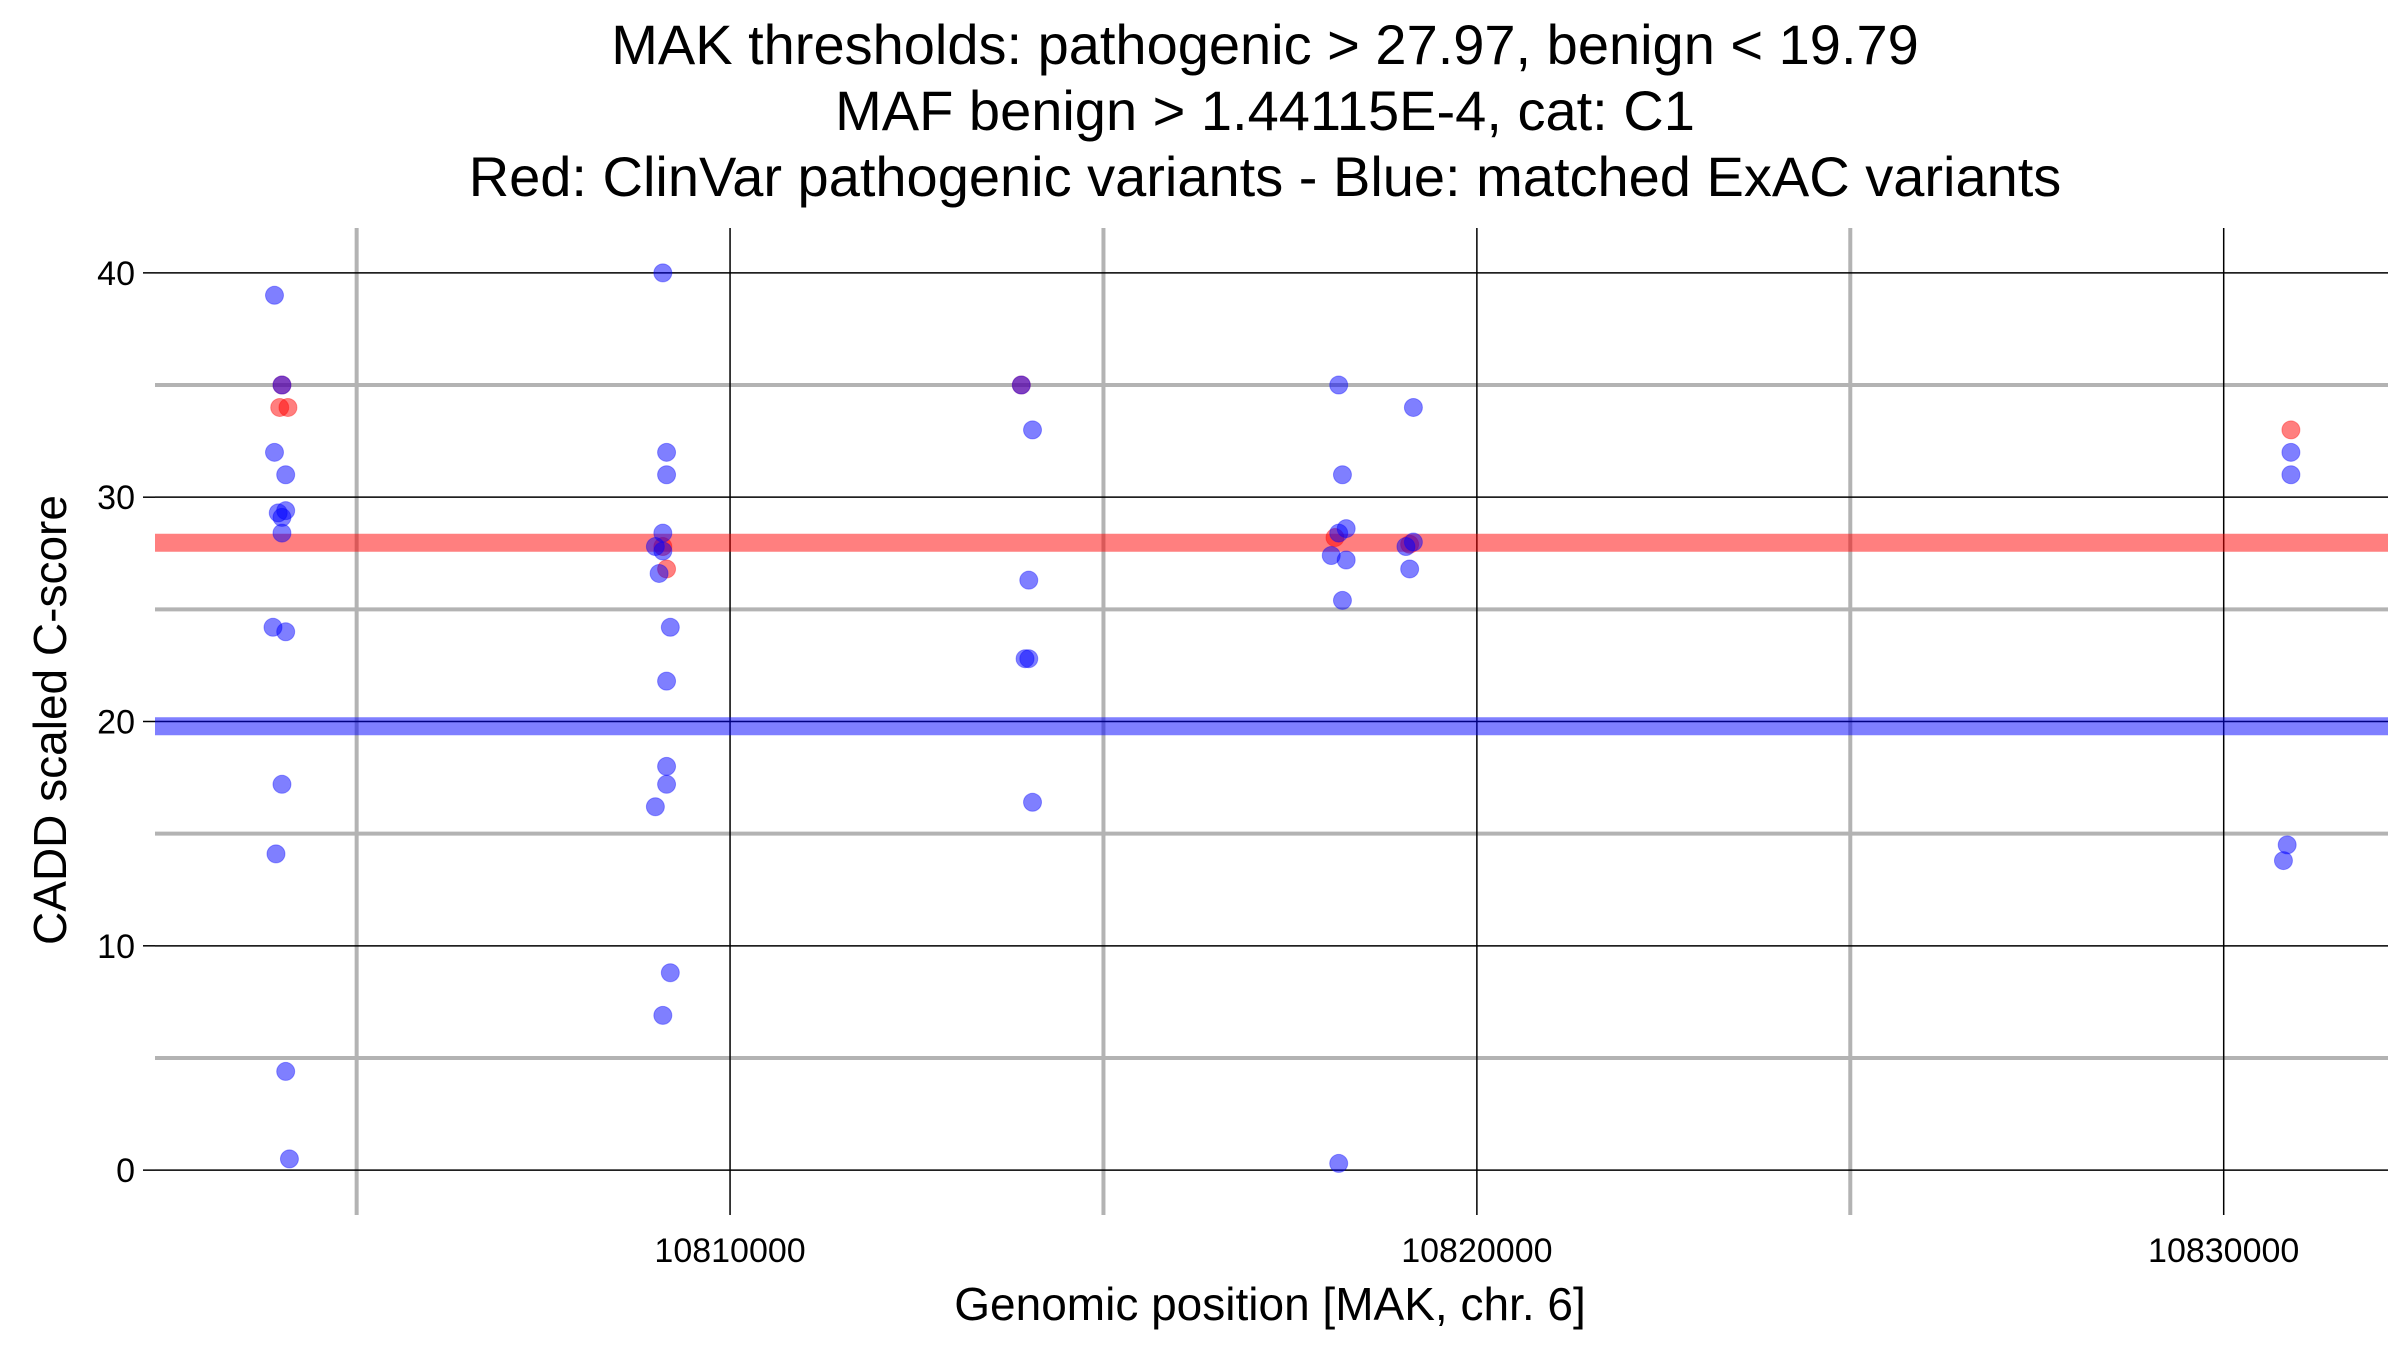  Describe the element at coordinates (50, 720) in the screenshot. I see `y-axis-label: CADD scaled C-score` at that location.